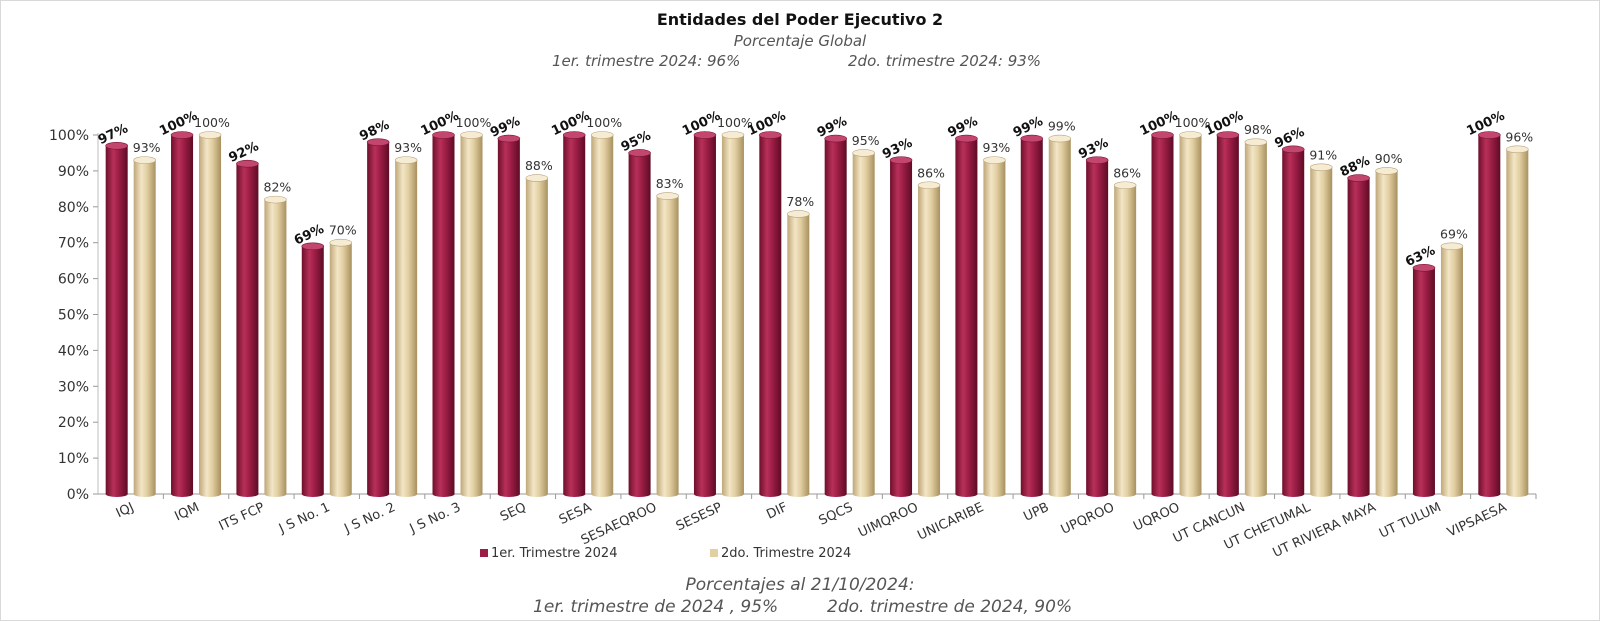 The width and height of the screenshot is (1600, 621). I want to click on data-label-q2: 69%, so click(1454, 233).